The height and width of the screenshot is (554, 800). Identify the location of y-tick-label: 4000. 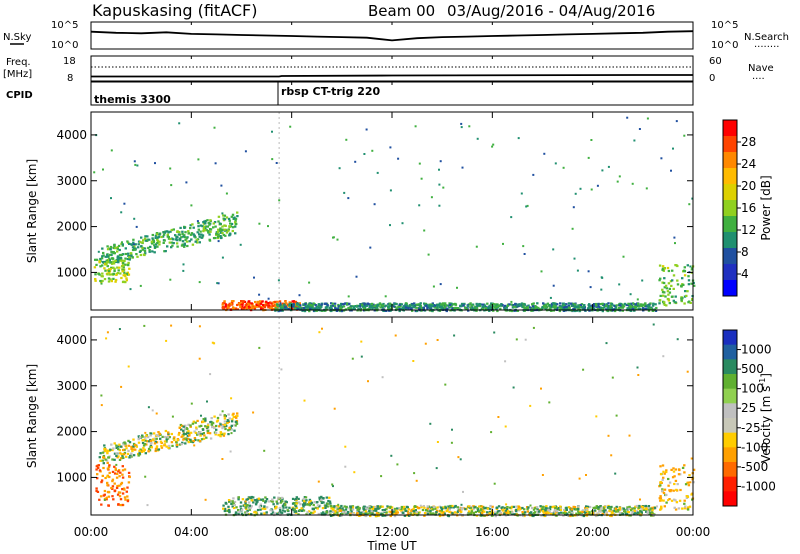
(71, 340).